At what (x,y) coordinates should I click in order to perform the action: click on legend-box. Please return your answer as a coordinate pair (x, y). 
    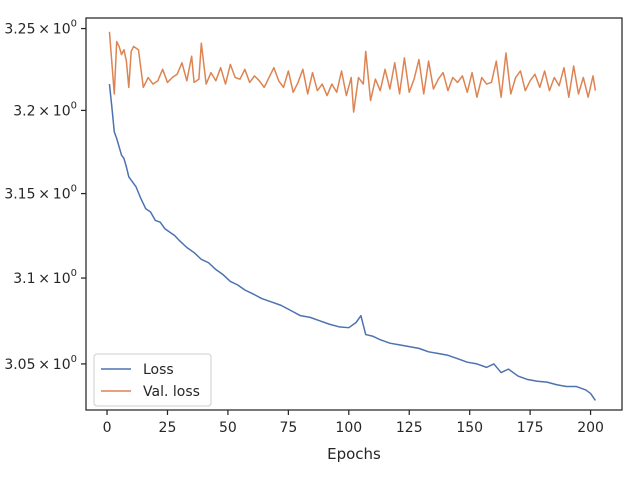
    Looking at the image, I should click on (152, 380).